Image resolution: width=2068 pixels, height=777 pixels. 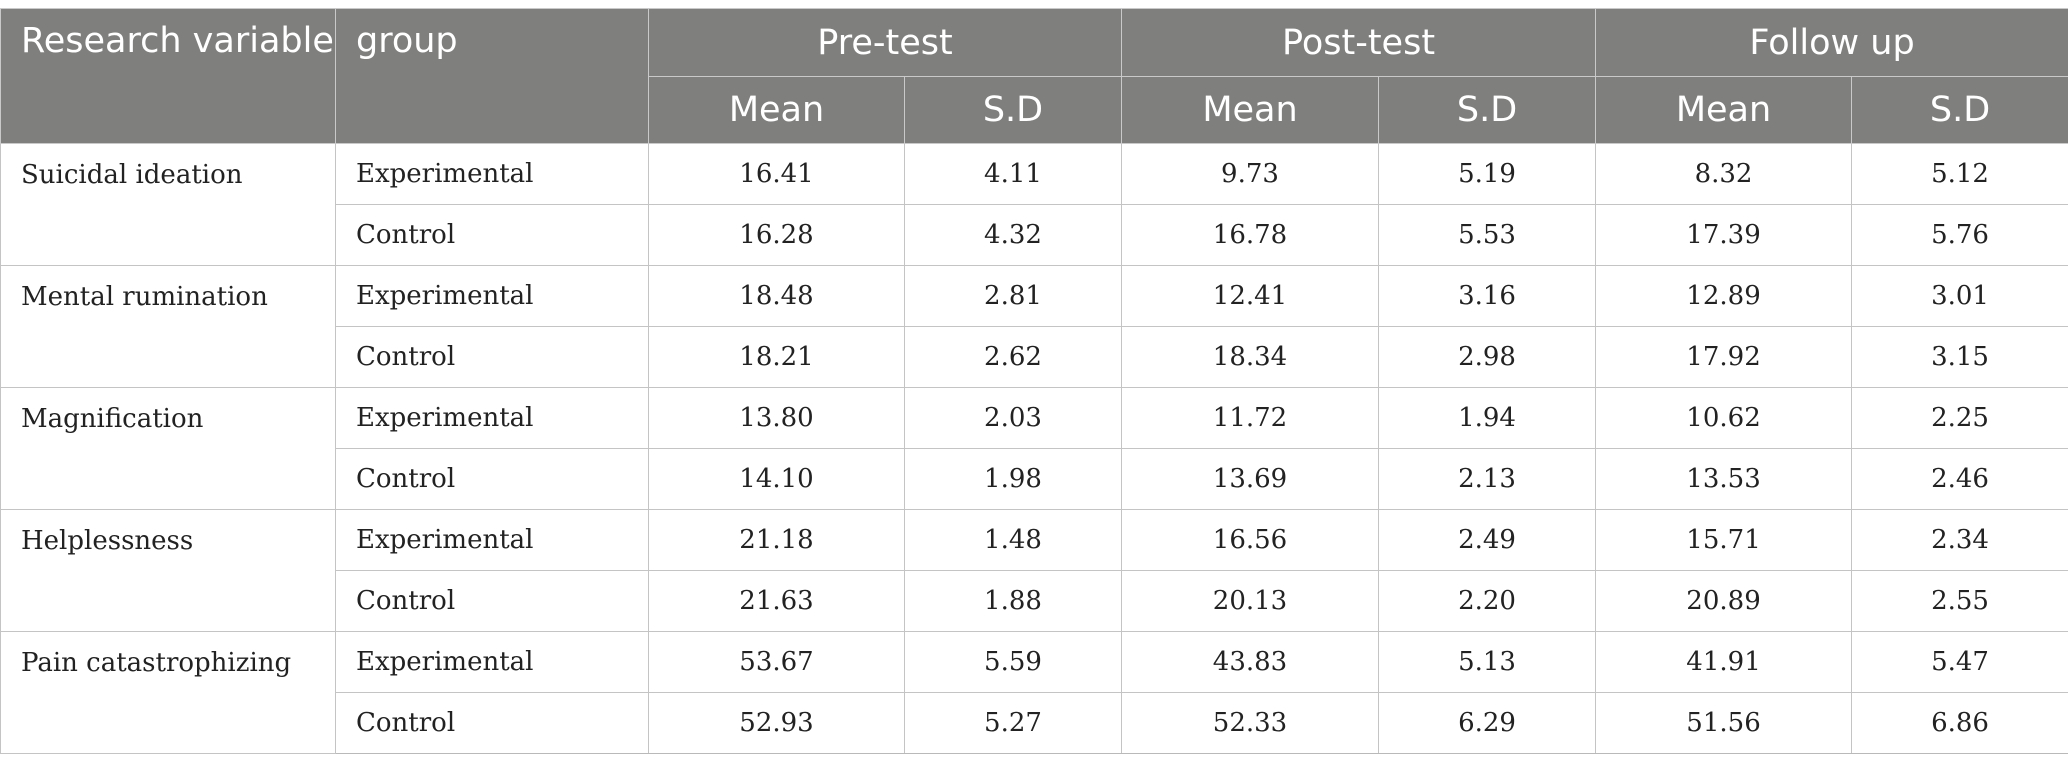 What do you see at coordinates (1487, 662) in the screenshot?
I see `value-cell: 5.13` at bounding box center [1487, 662].